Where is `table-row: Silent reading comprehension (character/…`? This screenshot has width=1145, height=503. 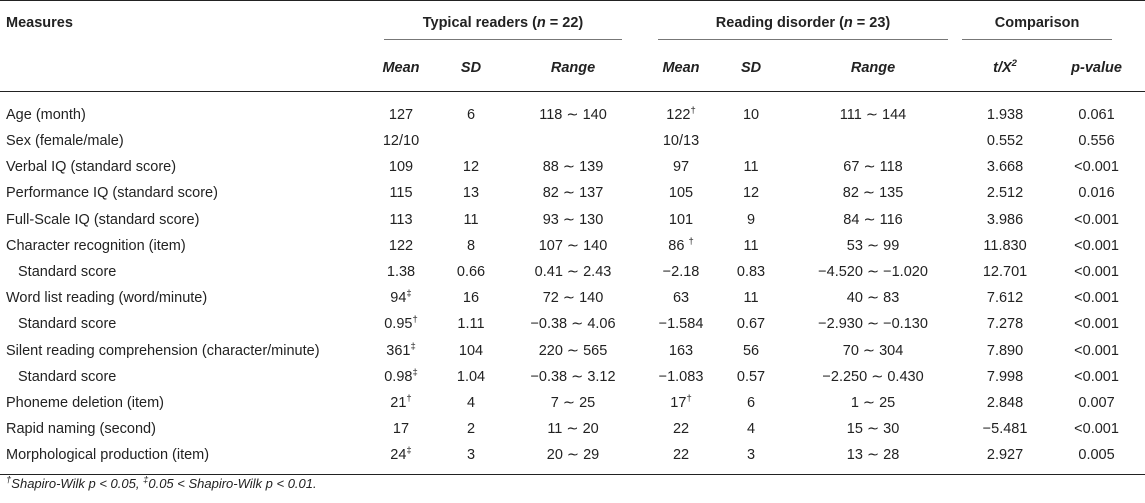 table-row: Silent reading comprehension (character/… is located at coordinates (572, 351).